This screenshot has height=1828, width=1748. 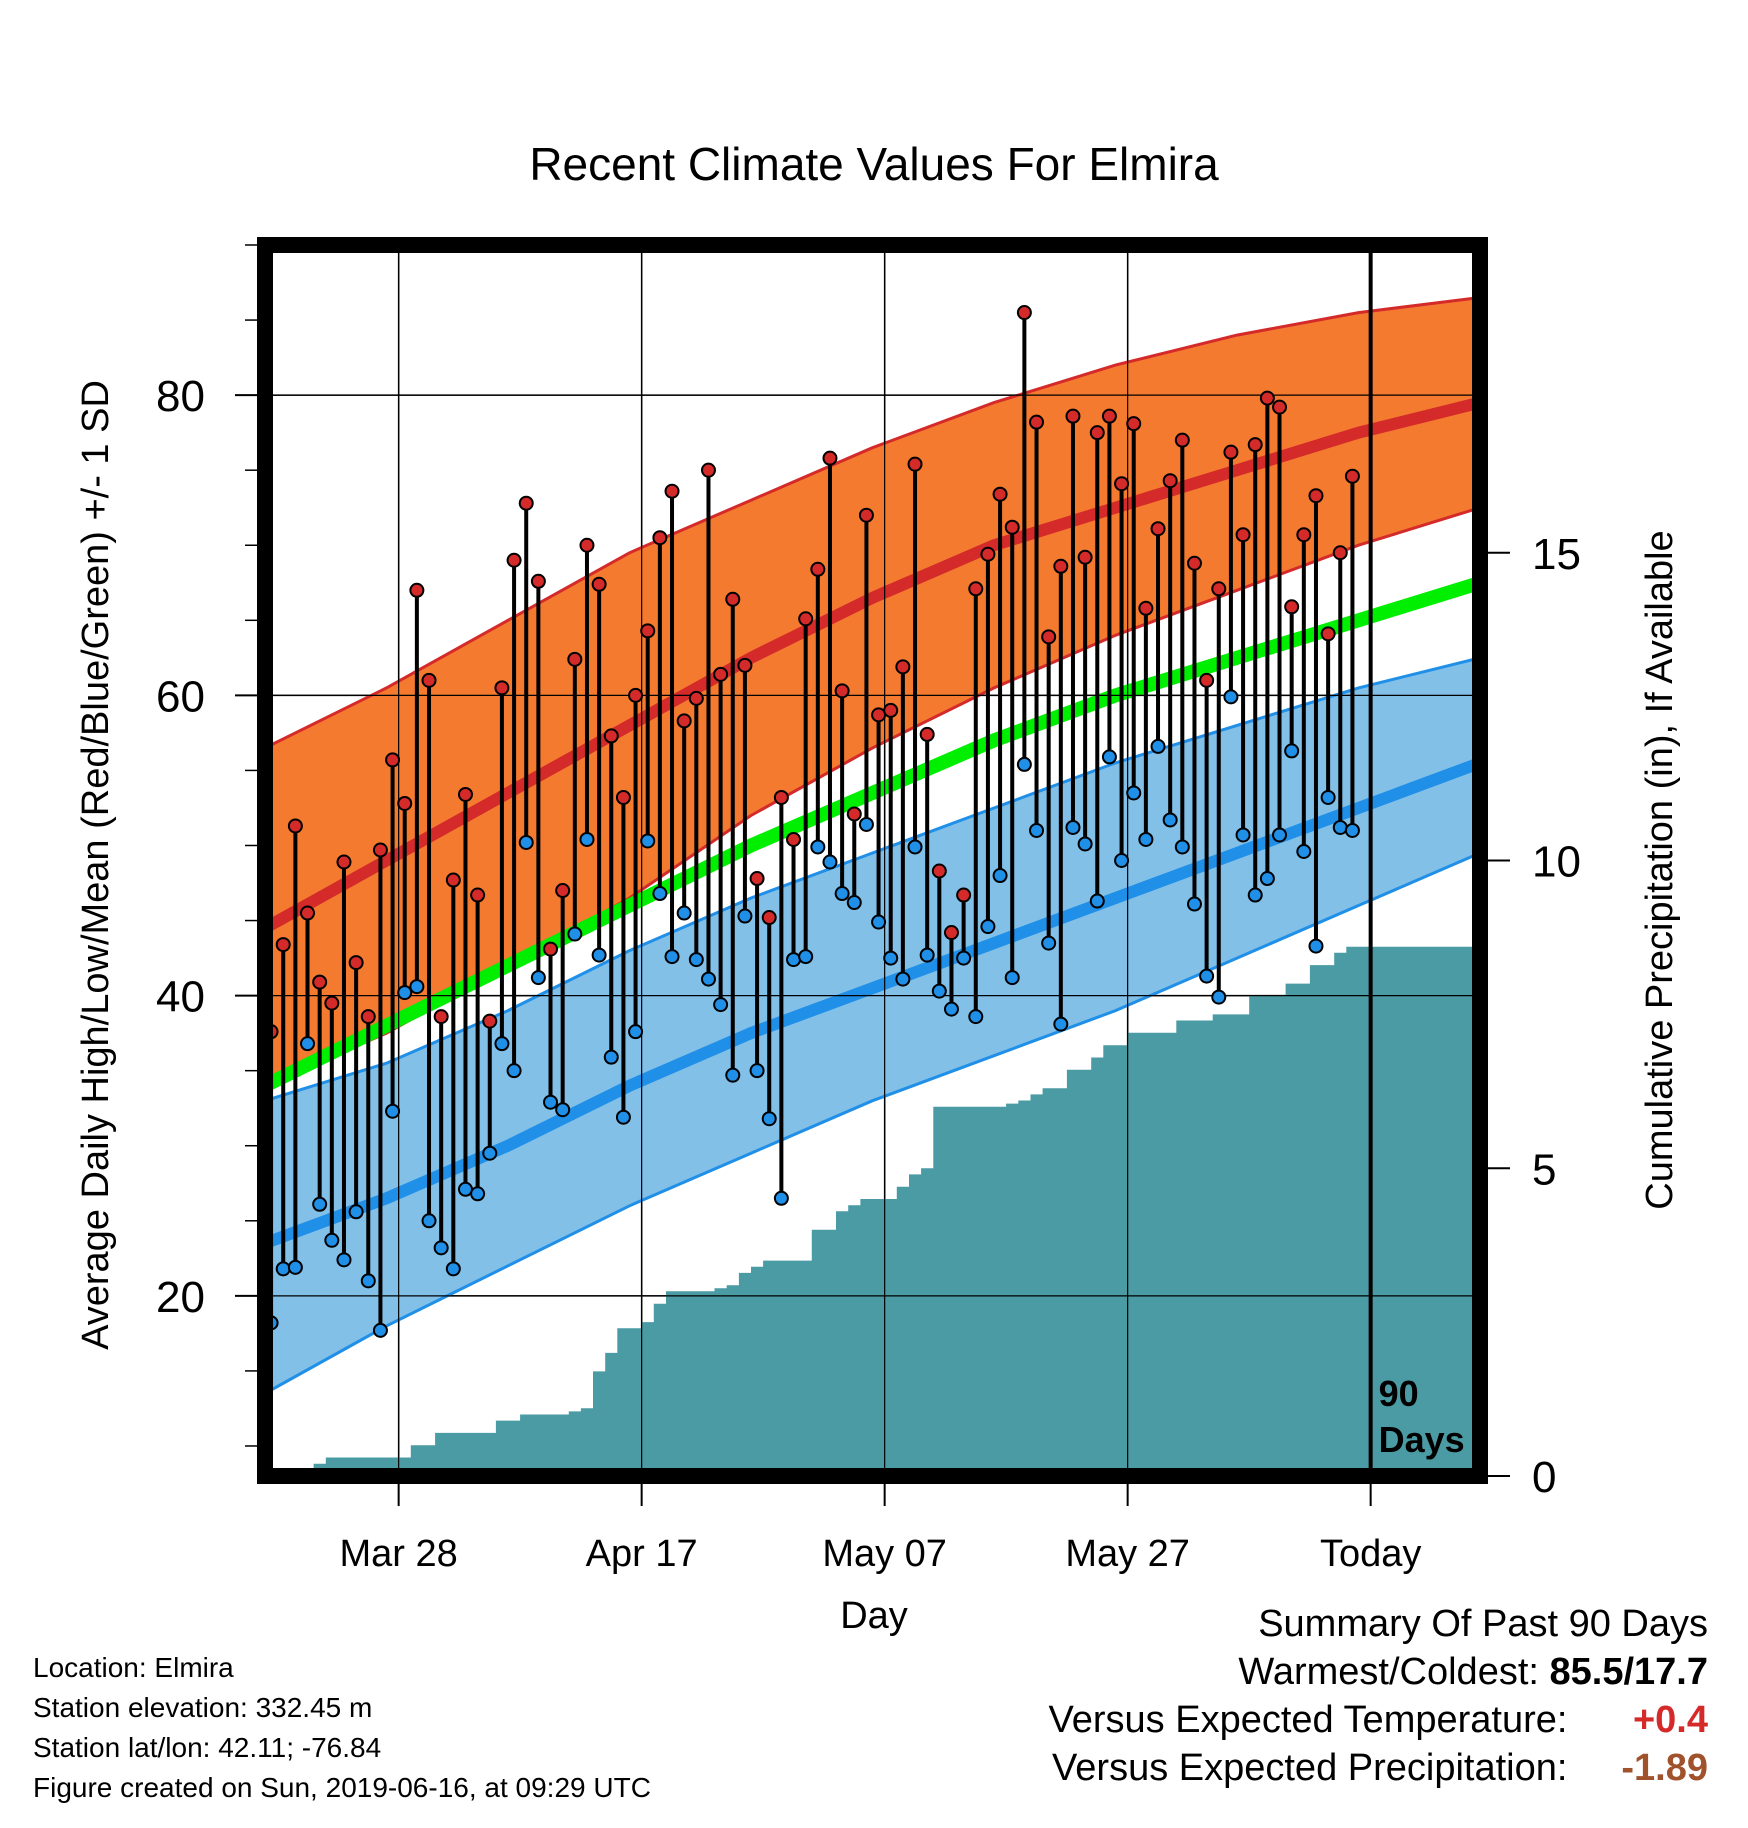 What do you see at coordinates (642, 1554) in the screenshot?
I see `x-tick-label: Apr 17` at bounding box center [642, 1554].